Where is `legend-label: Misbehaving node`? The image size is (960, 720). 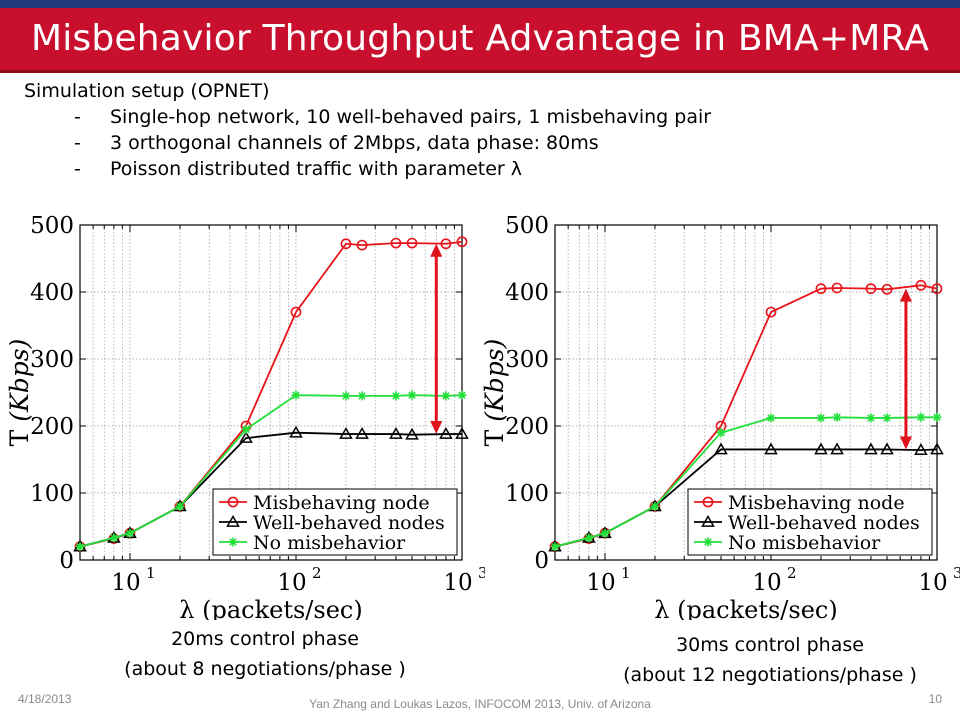 legend-label: Misbehaving node is located at coordinates (816, 503).